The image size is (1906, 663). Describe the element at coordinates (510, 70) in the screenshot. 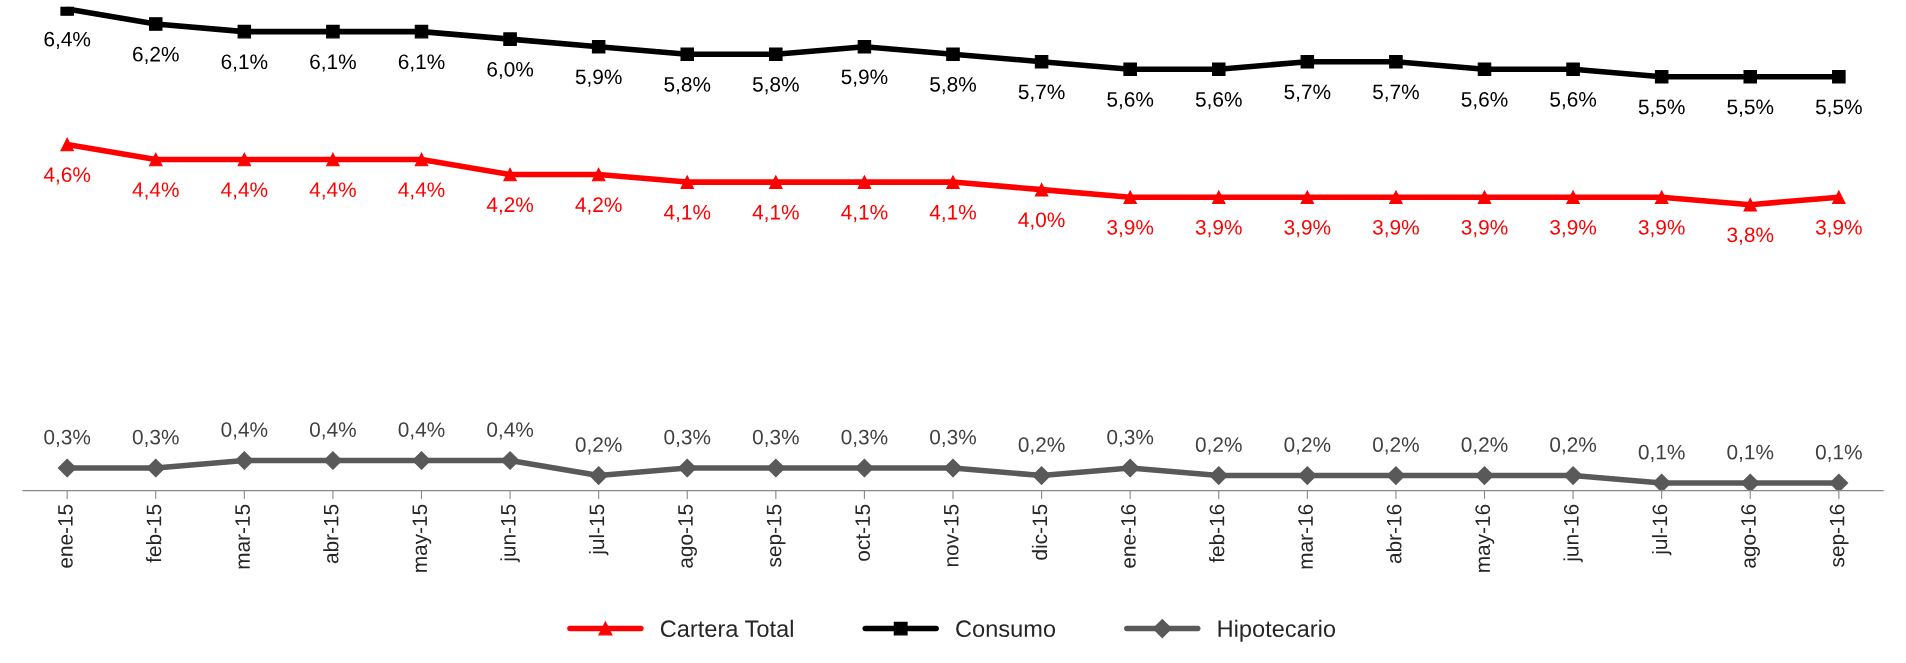

I see `data-label: 6,0%` at that location.